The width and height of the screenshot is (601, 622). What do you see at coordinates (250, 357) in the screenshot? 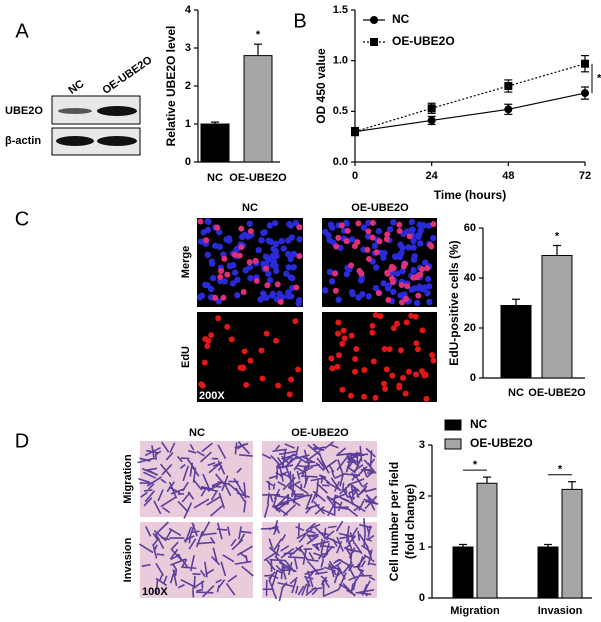
I see `image` at bounding box center [250, 357].